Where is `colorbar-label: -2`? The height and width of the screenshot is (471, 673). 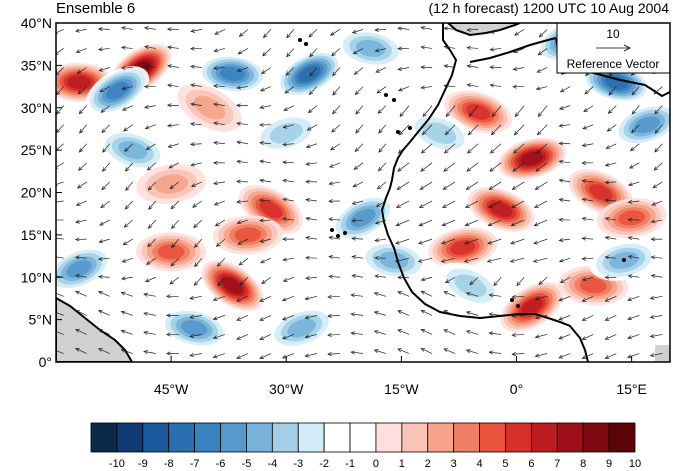 colorbar-label: -2 is located at coordinates (324, 464).